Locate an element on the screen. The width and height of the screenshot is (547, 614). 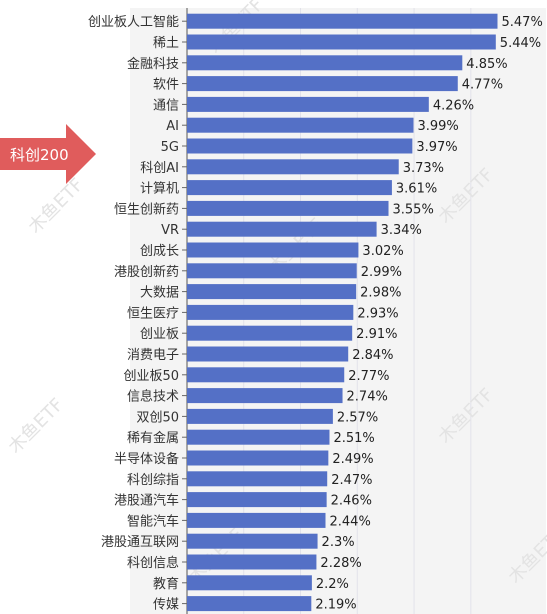
value-label: 2.57% is located at coordinates (357, 417).